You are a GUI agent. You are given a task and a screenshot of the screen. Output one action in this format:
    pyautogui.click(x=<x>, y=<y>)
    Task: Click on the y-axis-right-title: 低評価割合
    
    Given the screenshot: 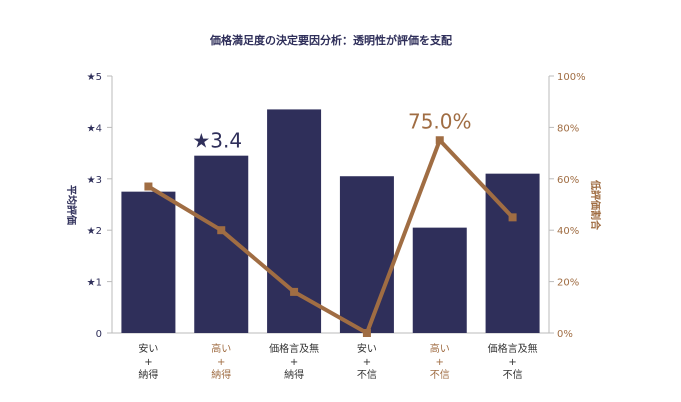 What is the action you would take?
    pyautogui.click(x=595, y=205)
    